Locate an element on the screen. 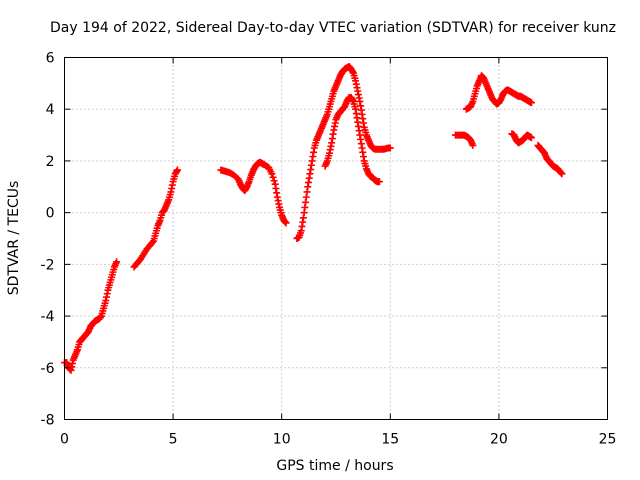 The image size is (640, 480). x-tick-label: 25 is located at coordinates (608, 440).